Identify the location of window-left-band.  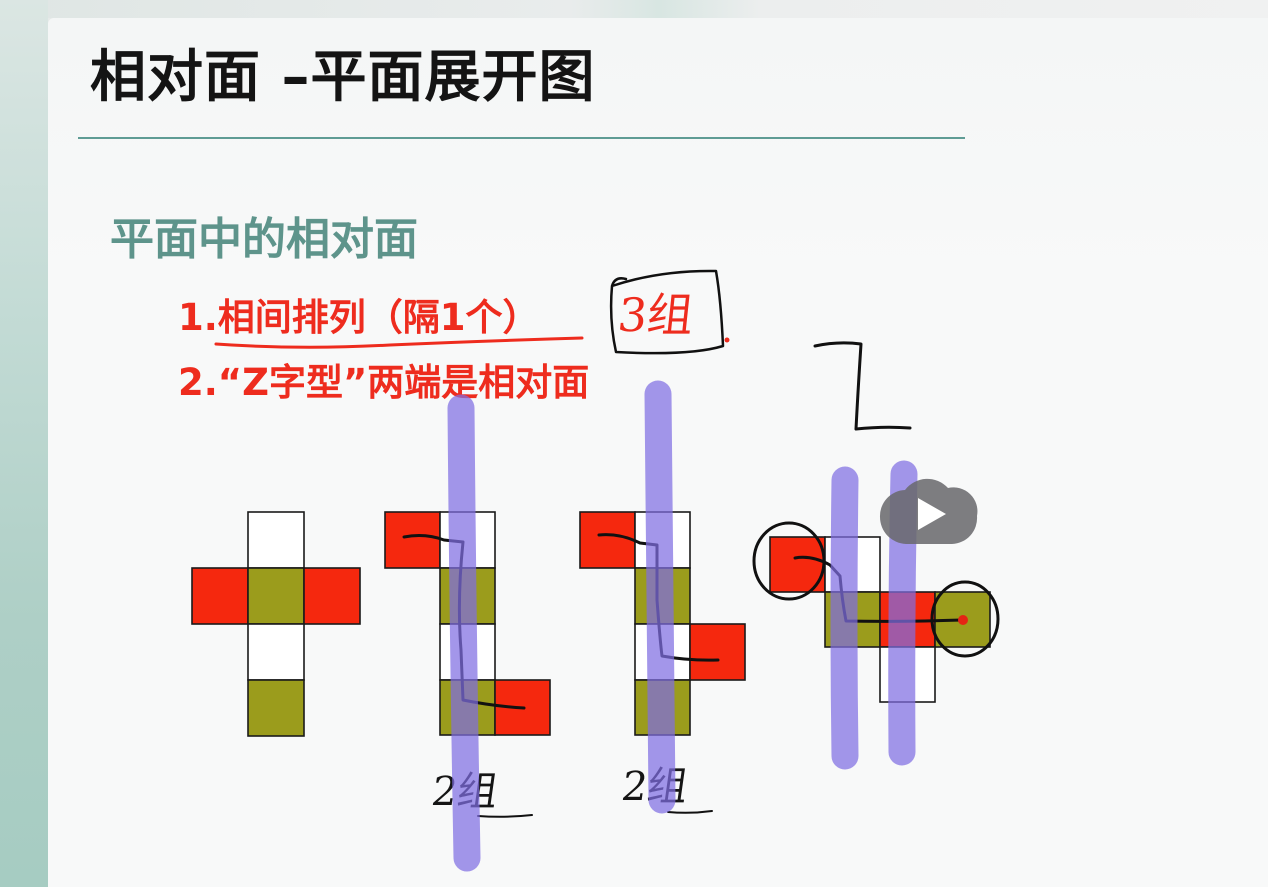
(24, 443).